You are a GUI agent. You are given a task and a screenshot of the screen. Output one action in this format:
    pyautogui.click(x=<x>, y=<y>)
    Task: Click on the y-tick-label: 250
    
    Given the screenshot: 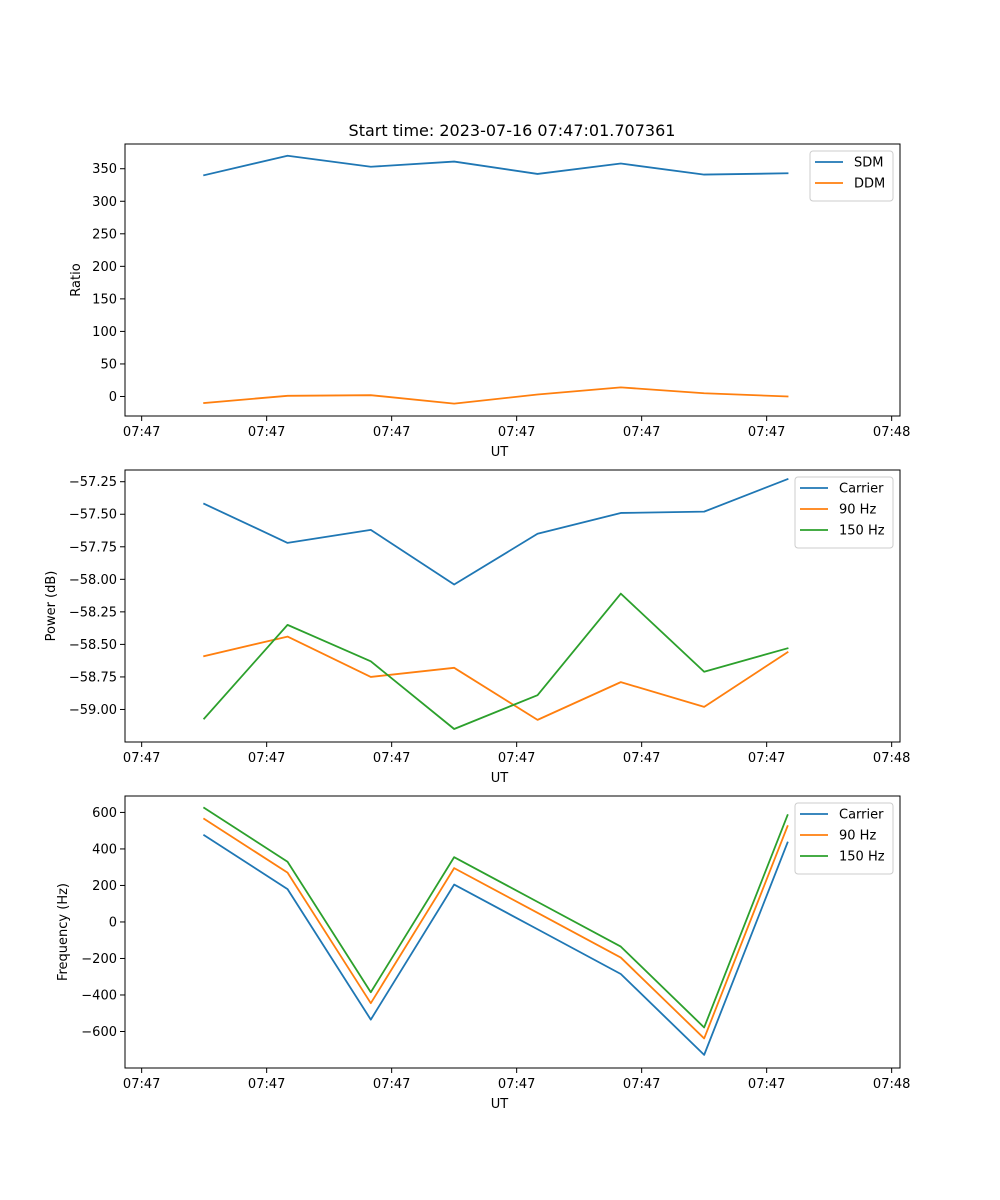 What is the action you would take?
    pyautogui.click(x=104, y=234)
    